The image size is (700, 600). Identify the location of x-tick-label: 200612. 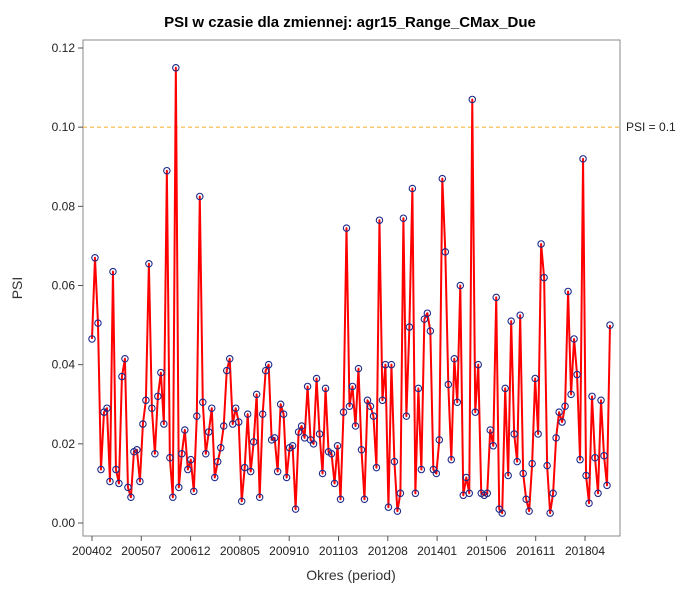
(191, 551).